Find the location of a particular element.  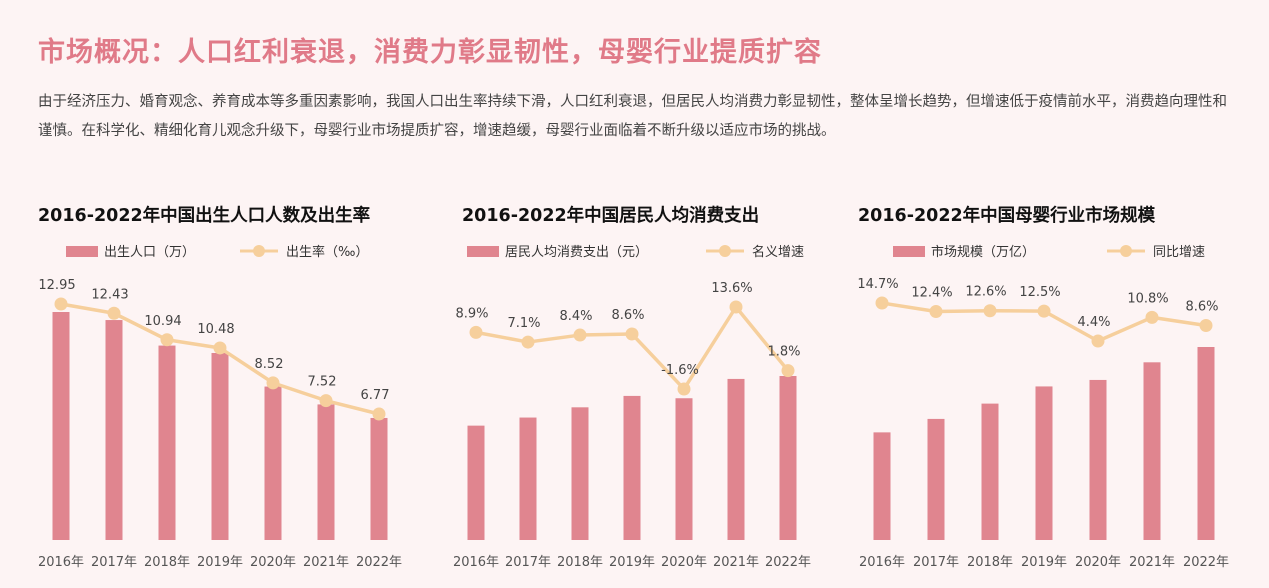

chart-title-birth: 2016-2022年中国出生人口人数及出生率 is located at coordinates (204, 216).